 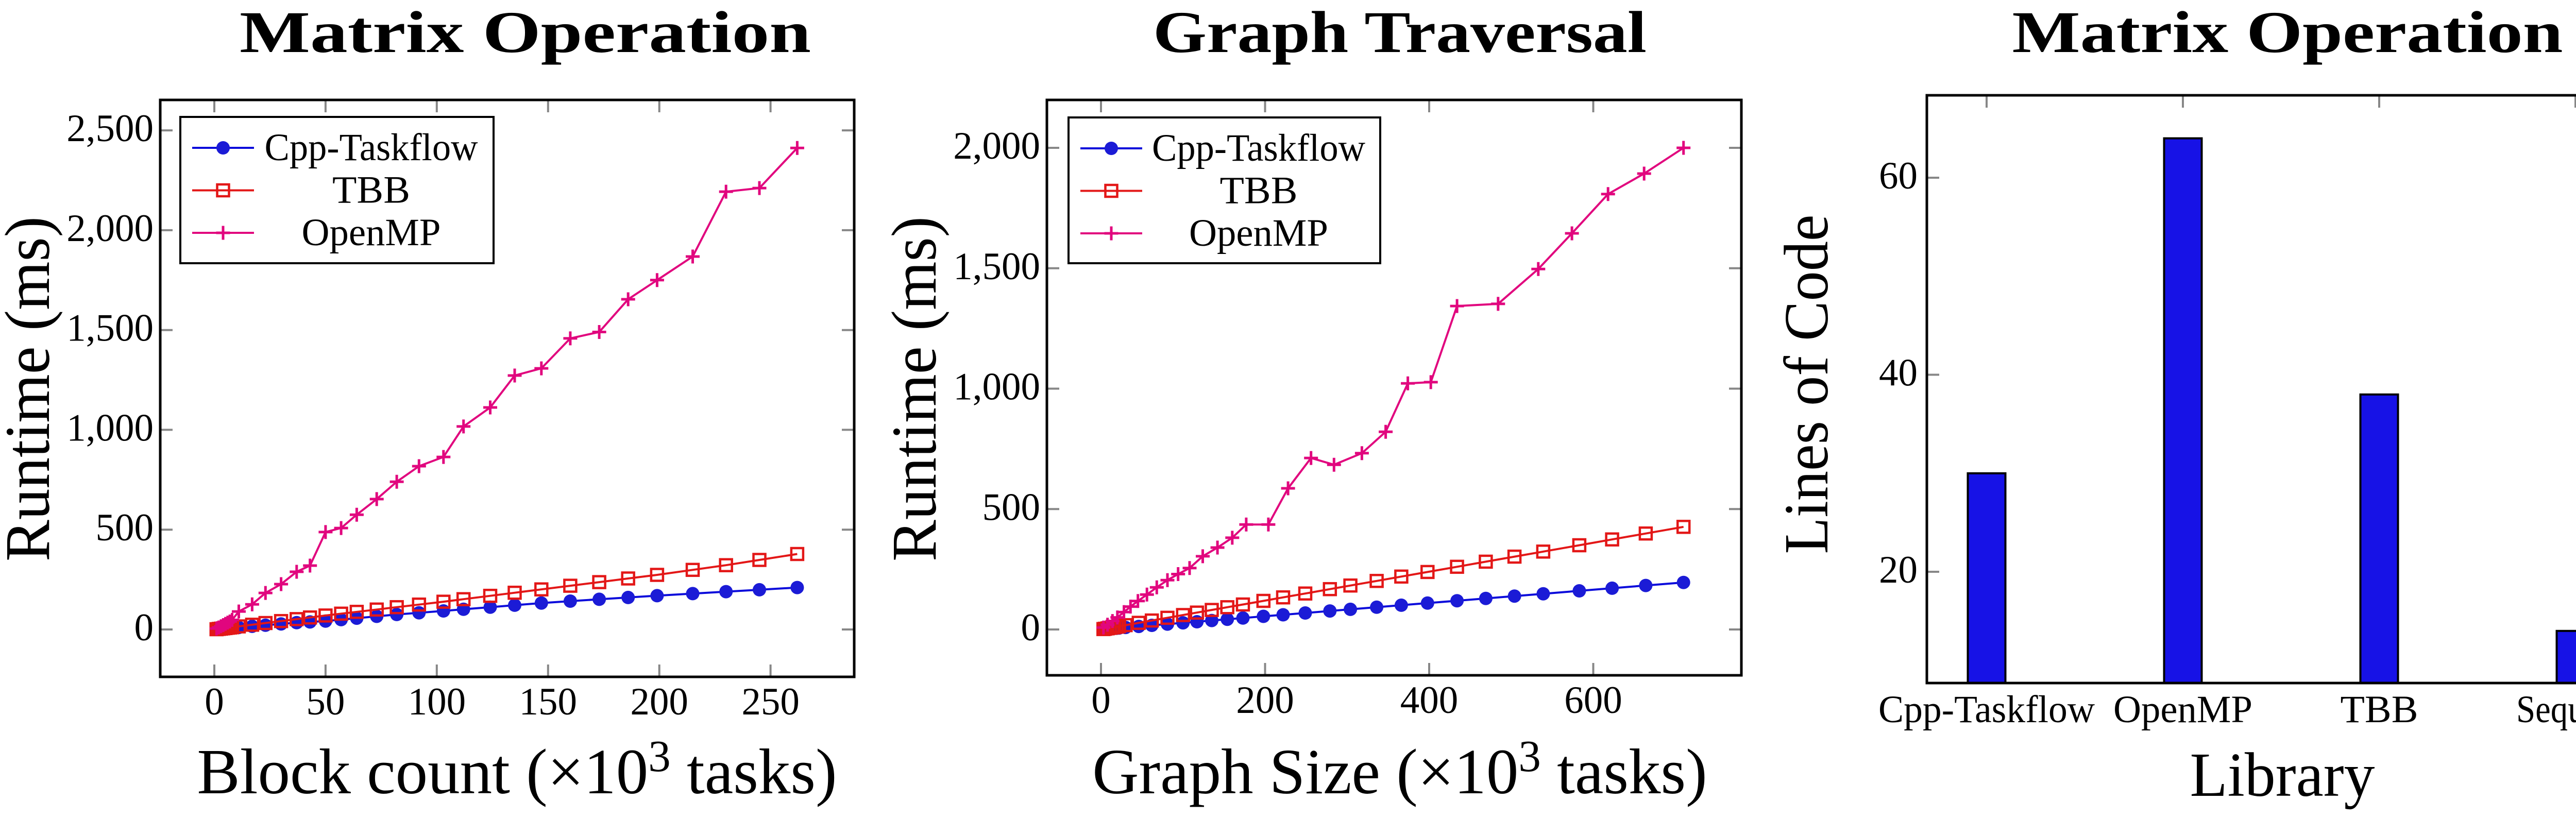 I want to click on svg-text: 50, so click(x=325, y=701).